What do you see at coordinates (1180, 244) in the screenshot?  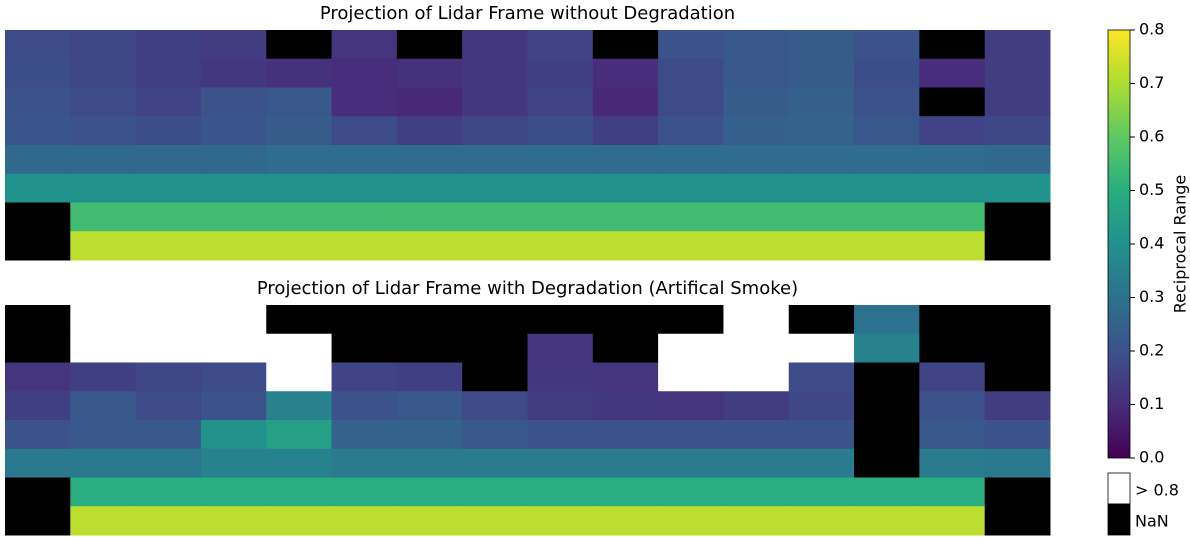 I see `colorbar-label: Reciprocal Range` at bounding box center [1180, 244].